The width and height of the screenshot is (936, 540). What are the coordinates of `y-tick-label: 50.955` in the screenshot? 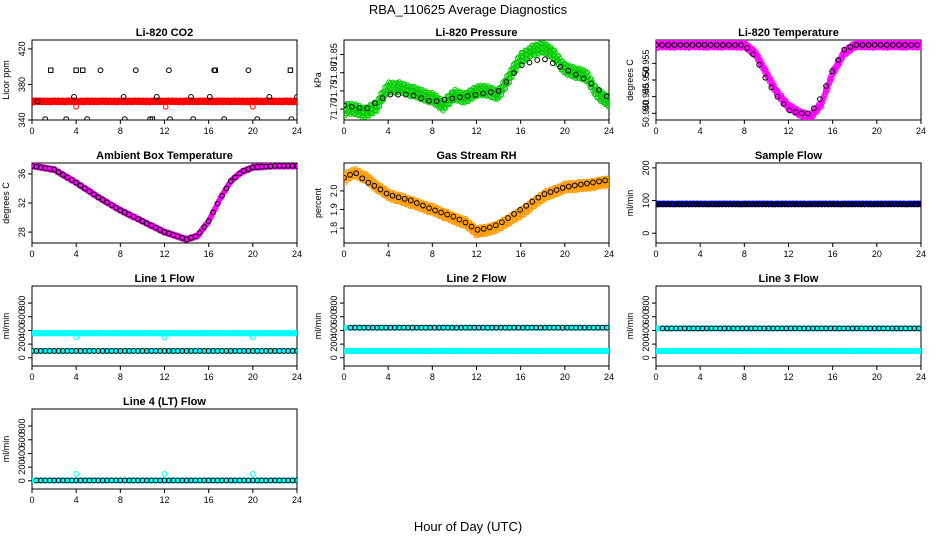 It's located at (646, 64).